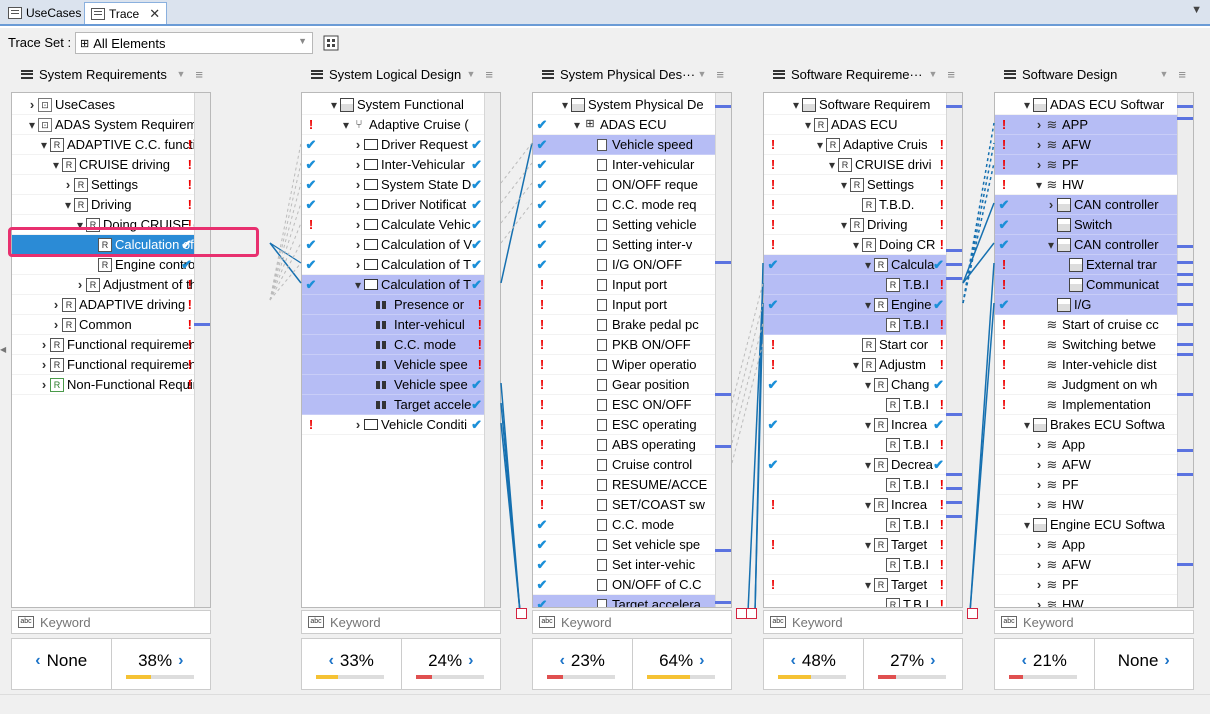 The image size is (1210, 714). I want to click on tree-row: ! Brake pedal pc, so click(625, 325).